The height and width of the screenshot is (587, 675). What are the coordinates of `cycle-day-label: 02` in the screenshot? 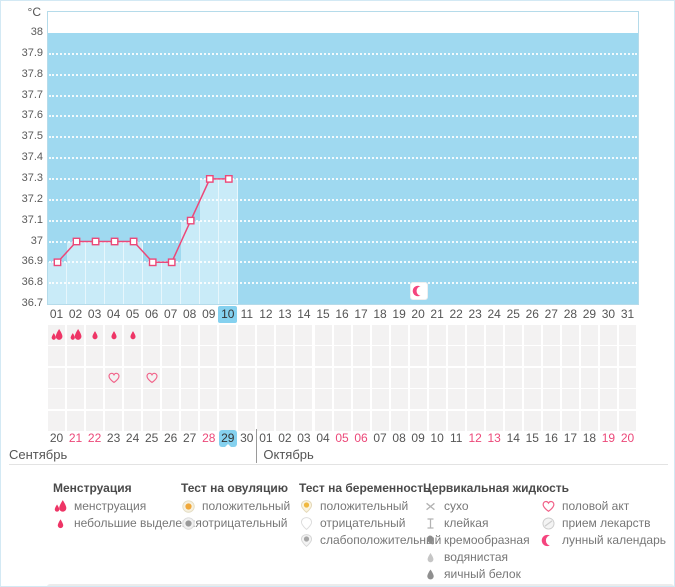 It's located at (75, 314).